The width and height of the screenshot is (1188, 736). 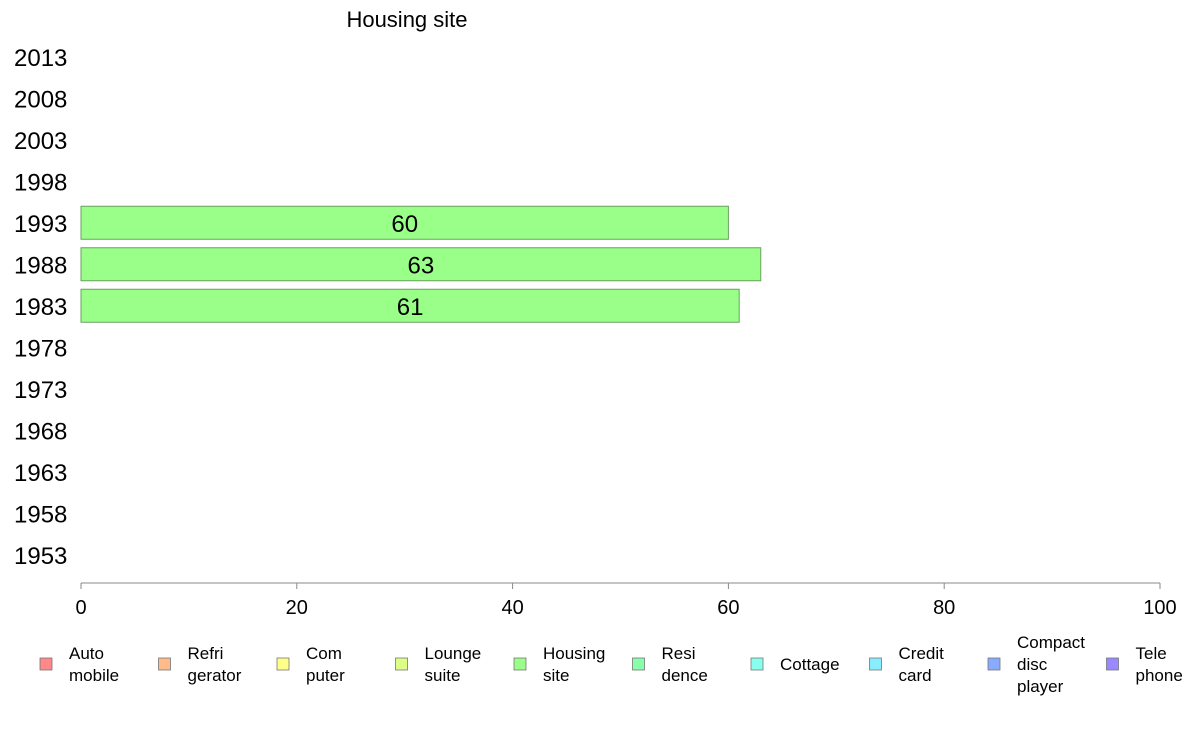 I want to click on y-tick-label: 1998, so click(x=40, y=182).